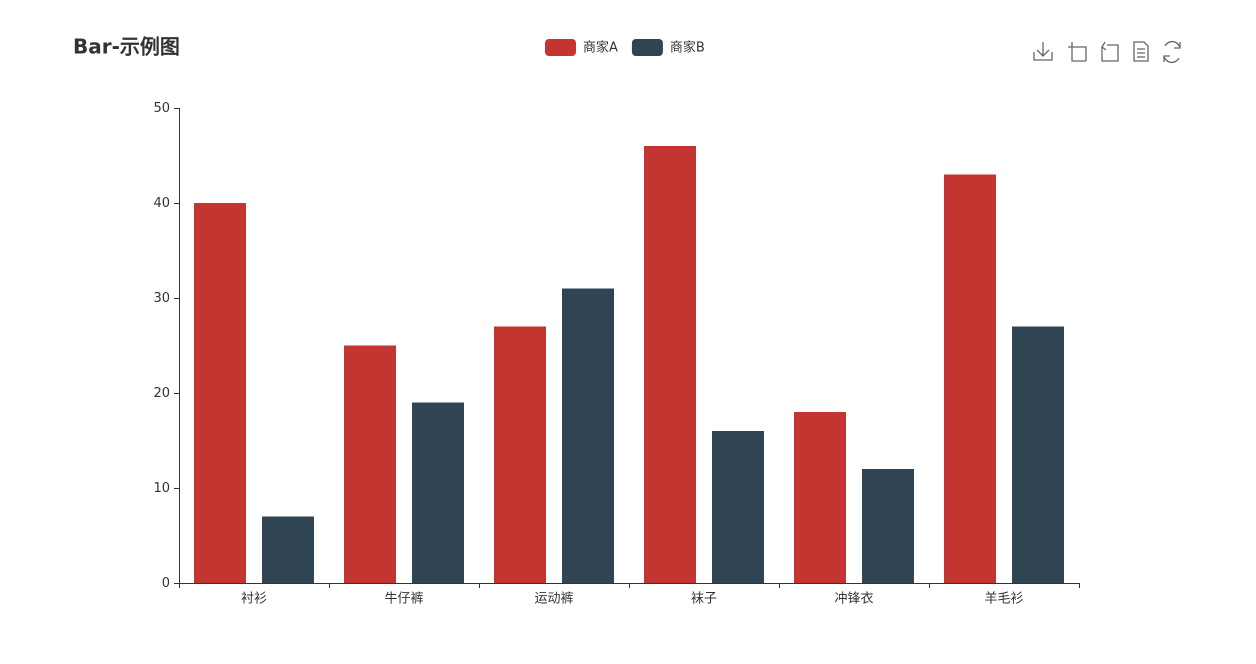  What do you see at coordinates (161, 203) in the screenshot?
I see `y-tick-label: 40` at bounding box center [161, 203].